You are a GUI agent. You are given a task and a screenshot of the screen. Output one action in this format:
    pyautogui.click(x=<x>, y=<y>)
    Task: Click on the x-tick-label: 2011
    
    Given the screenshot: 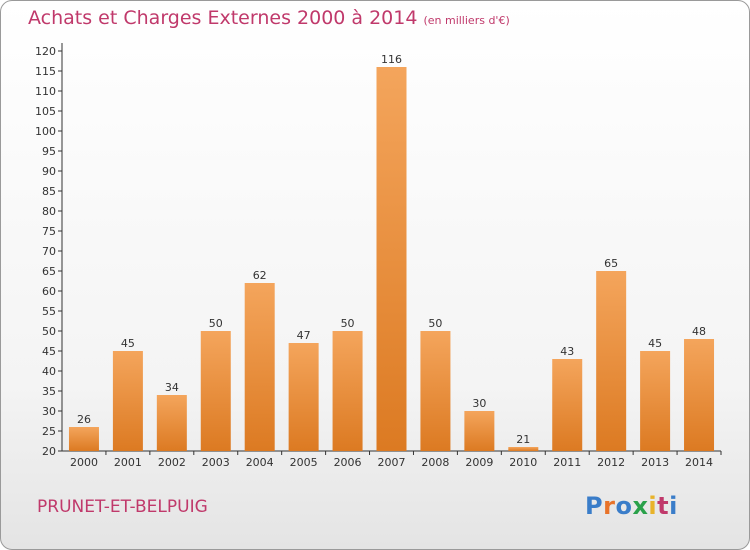 What is the action you would take?
    pyautogui.click(x=567, y=462)
    